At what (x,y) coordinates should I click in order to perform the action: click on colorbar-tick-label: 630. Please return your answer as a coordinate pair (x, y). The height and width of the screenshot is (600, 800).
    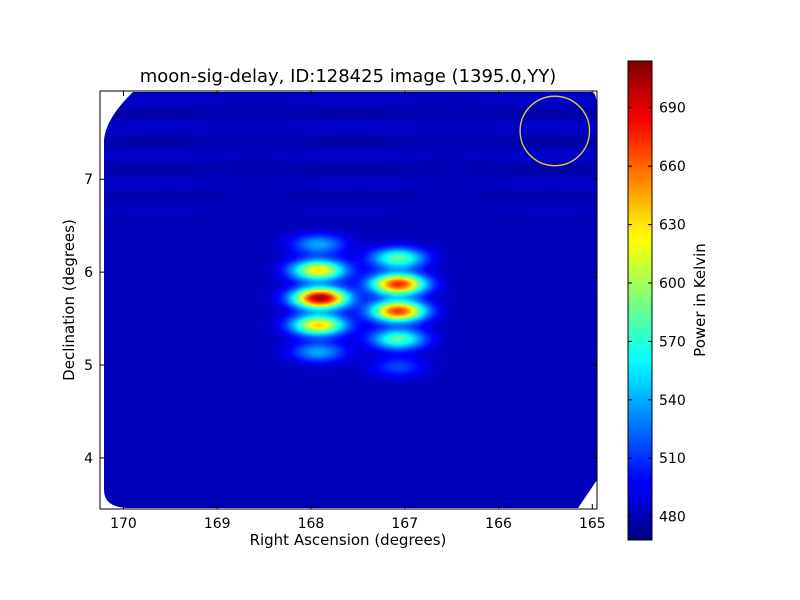
    Looking at the image, I should click on (672, 226).